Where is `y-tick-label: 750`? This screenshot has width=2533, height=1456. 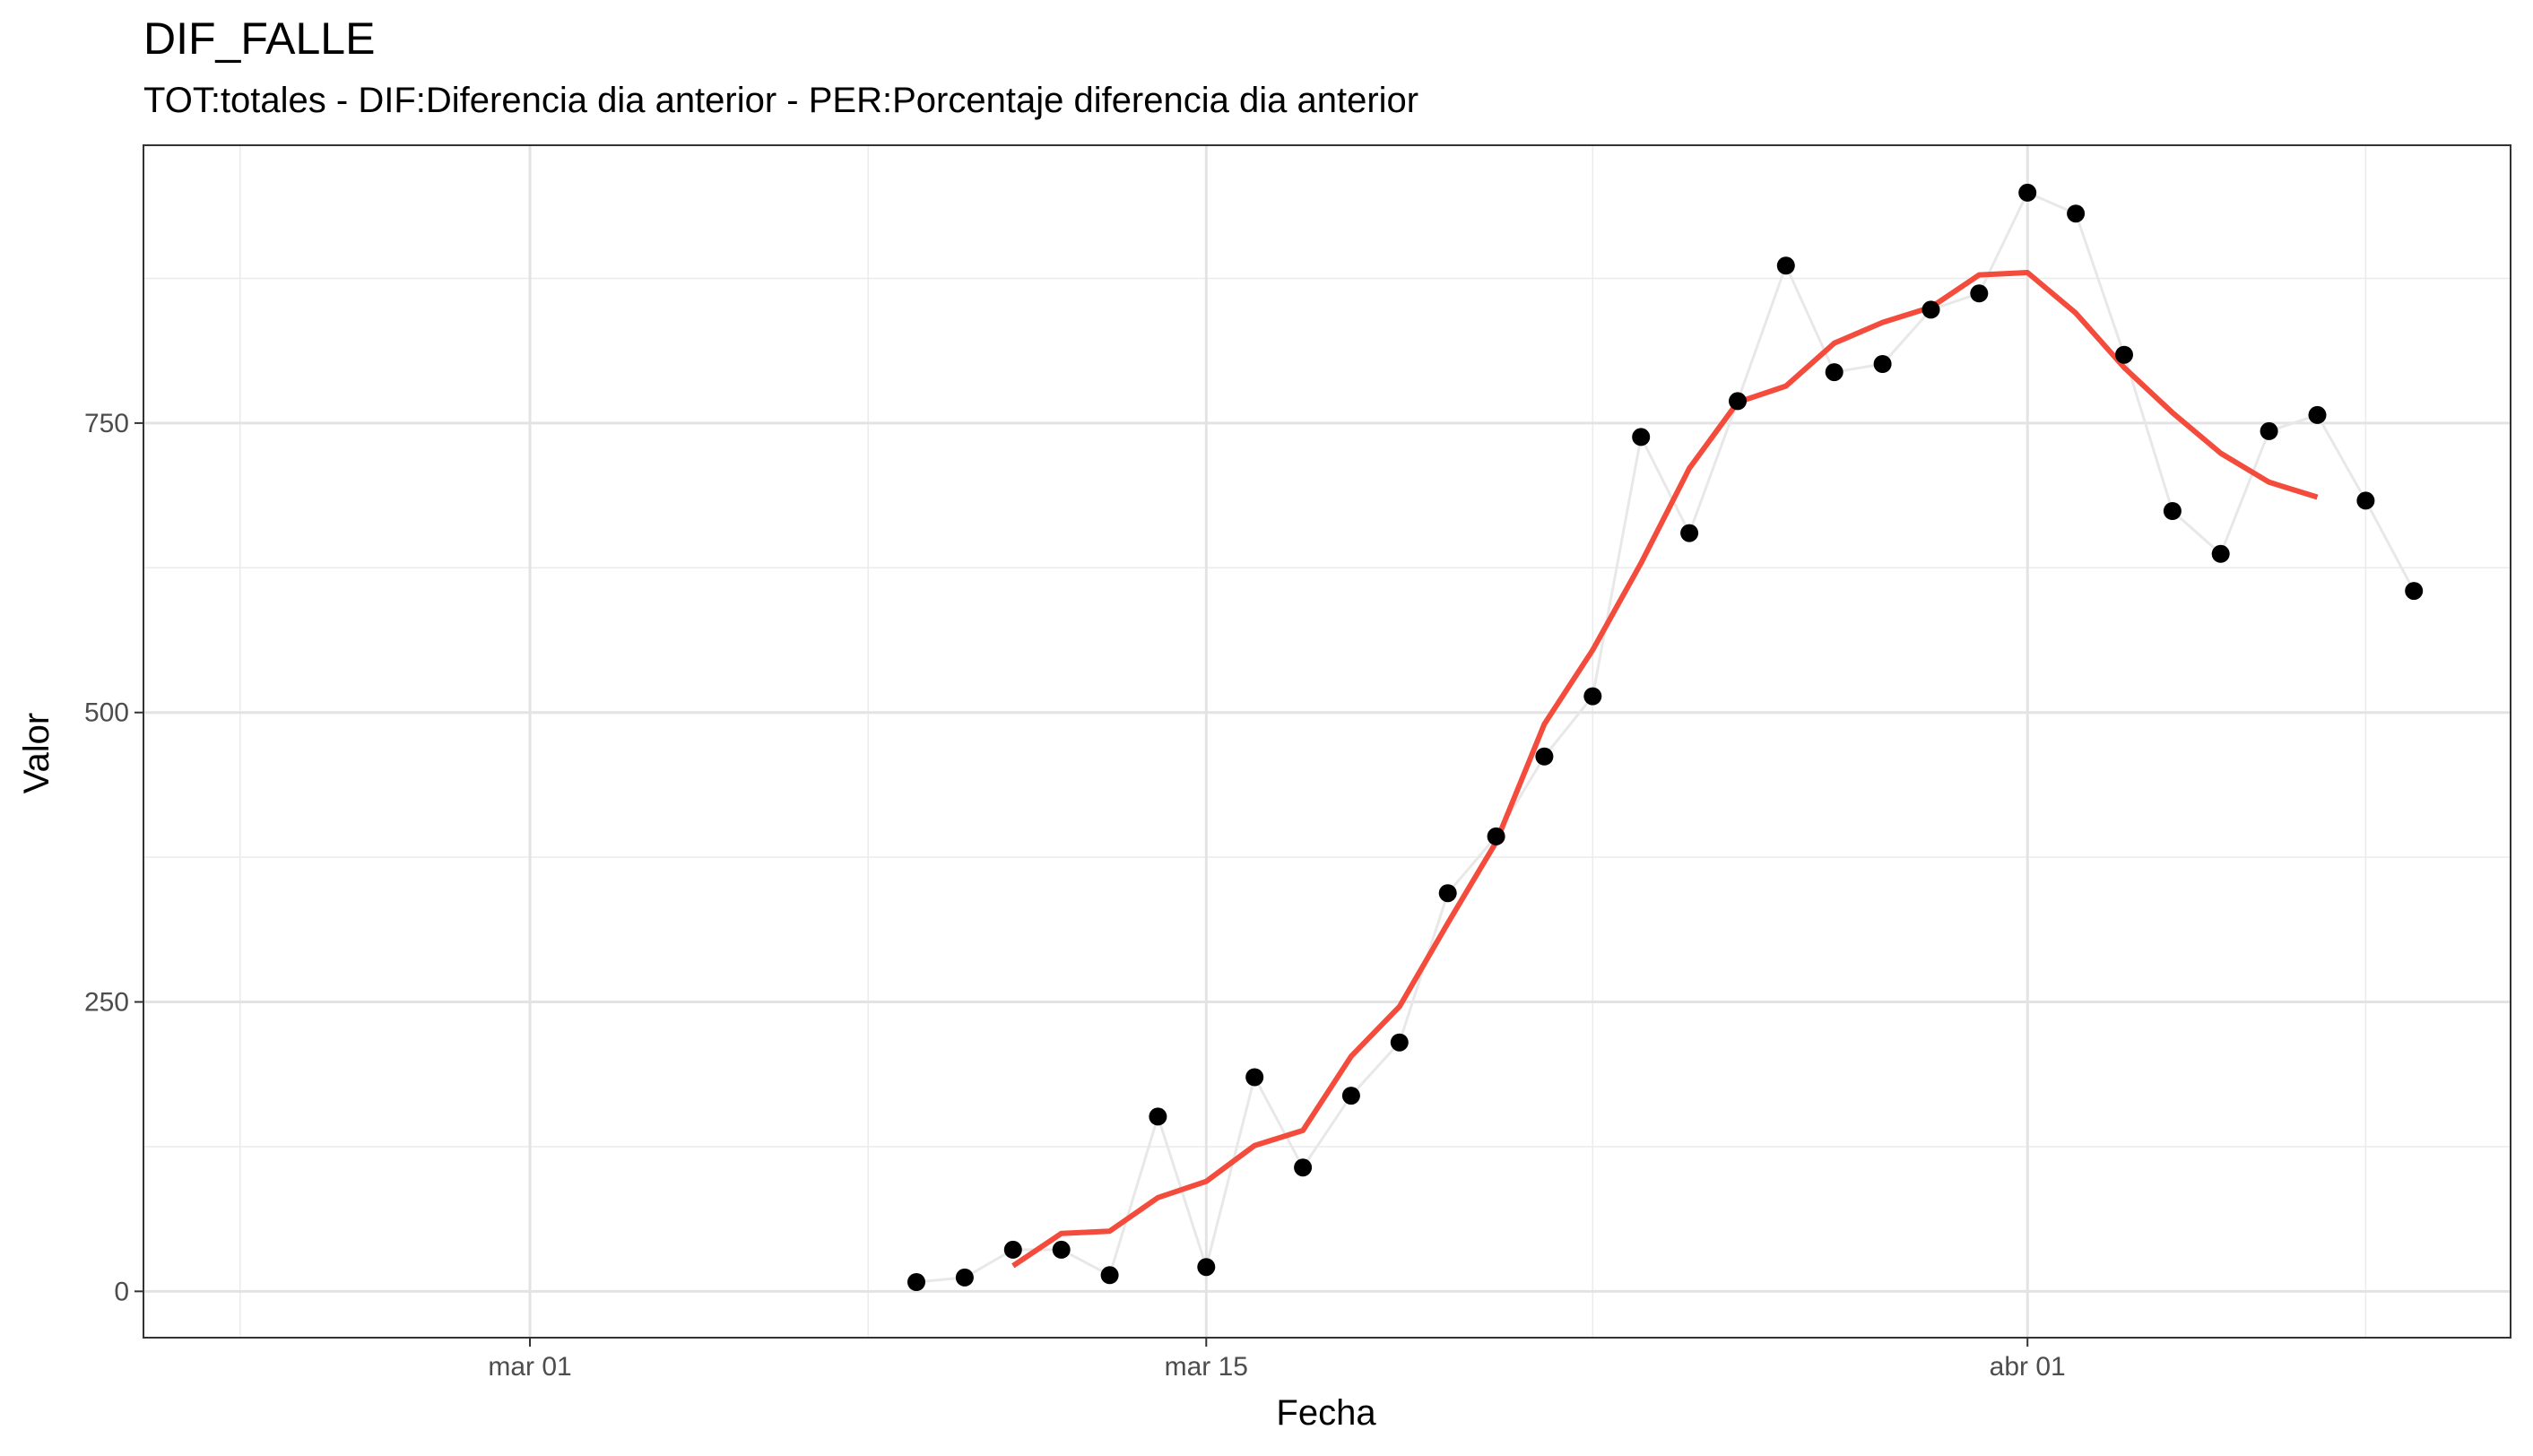
y-tick-label: 750 is located at coordinates (106, 424).